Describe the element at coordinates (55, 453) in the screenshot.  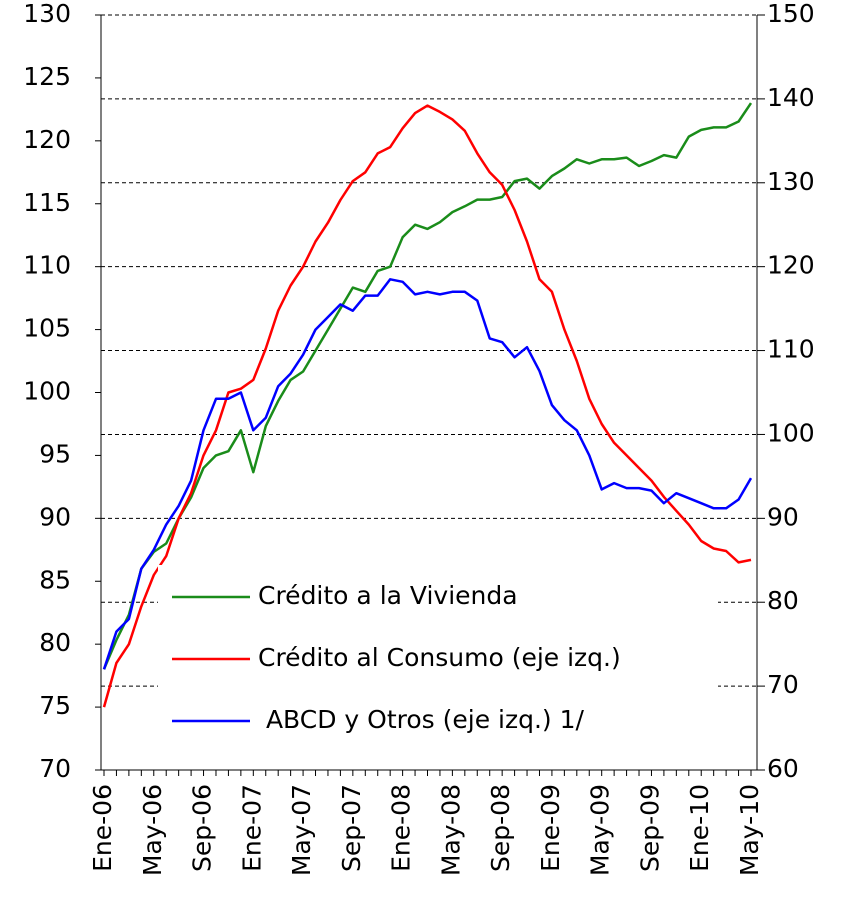
I see `y-tick-label: 95` at that location.